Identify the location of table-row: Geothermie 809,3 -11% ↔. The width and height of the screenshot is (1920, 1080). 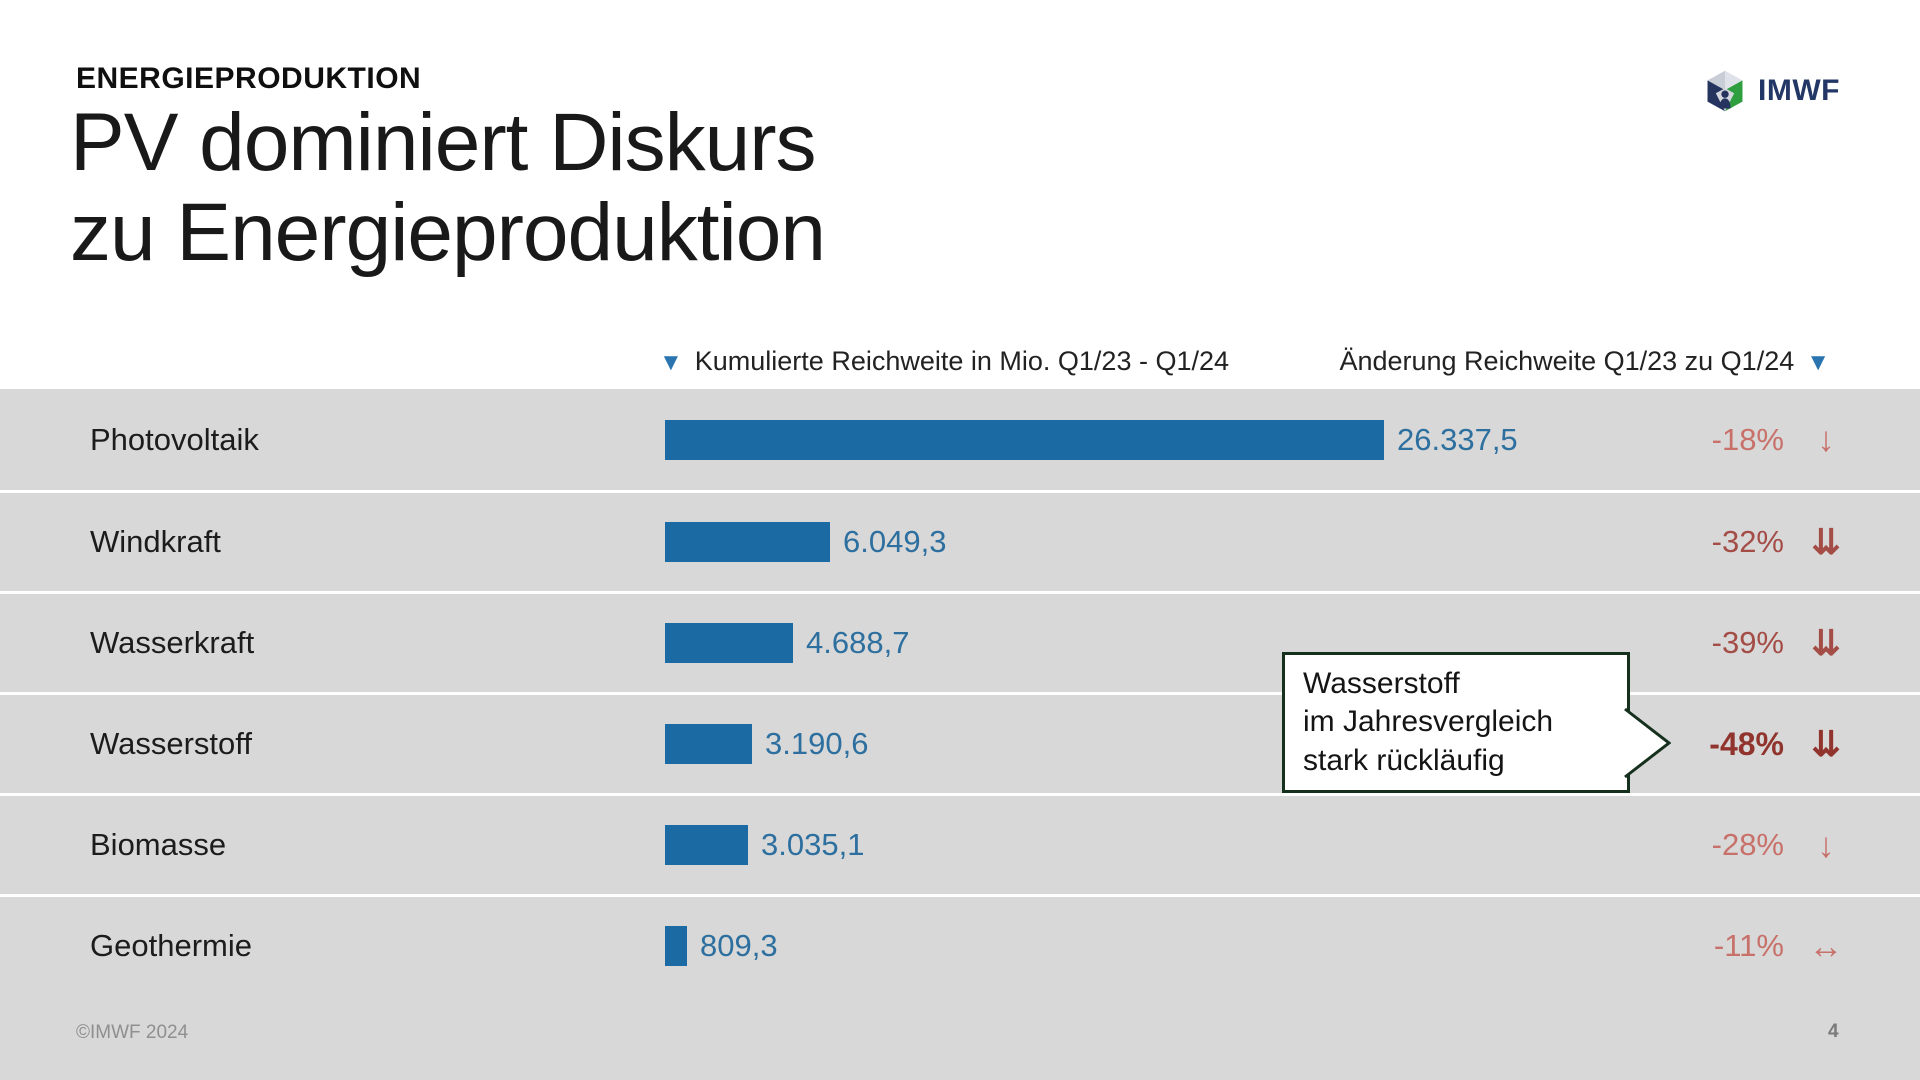
(960, 944).